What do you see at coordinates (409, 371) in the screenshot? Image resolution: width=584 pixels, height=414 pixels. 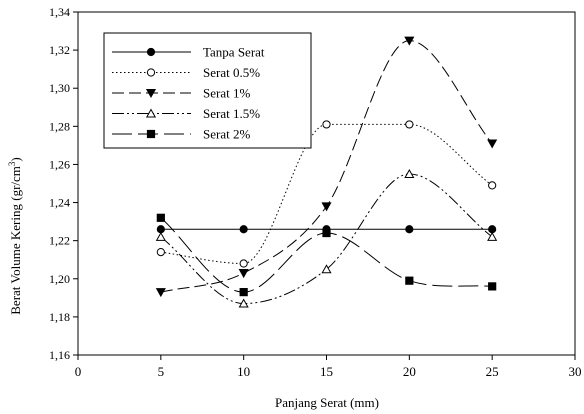 I see `x-tick-label: 20` at bounding box center [409, 371].